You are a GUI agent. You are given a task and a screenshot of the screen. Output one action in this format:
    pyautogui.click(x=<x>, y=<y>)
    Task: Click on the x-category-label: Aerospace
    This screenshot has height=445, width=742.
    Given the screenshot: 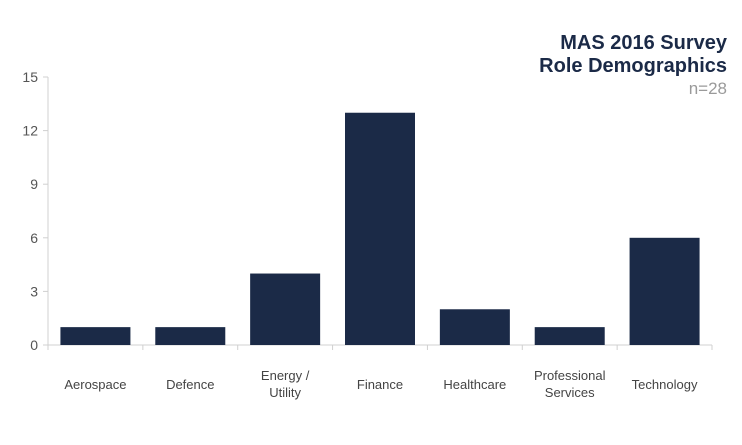 What is the action you would take?
    pyautogui.click(x=95, y=384)
    